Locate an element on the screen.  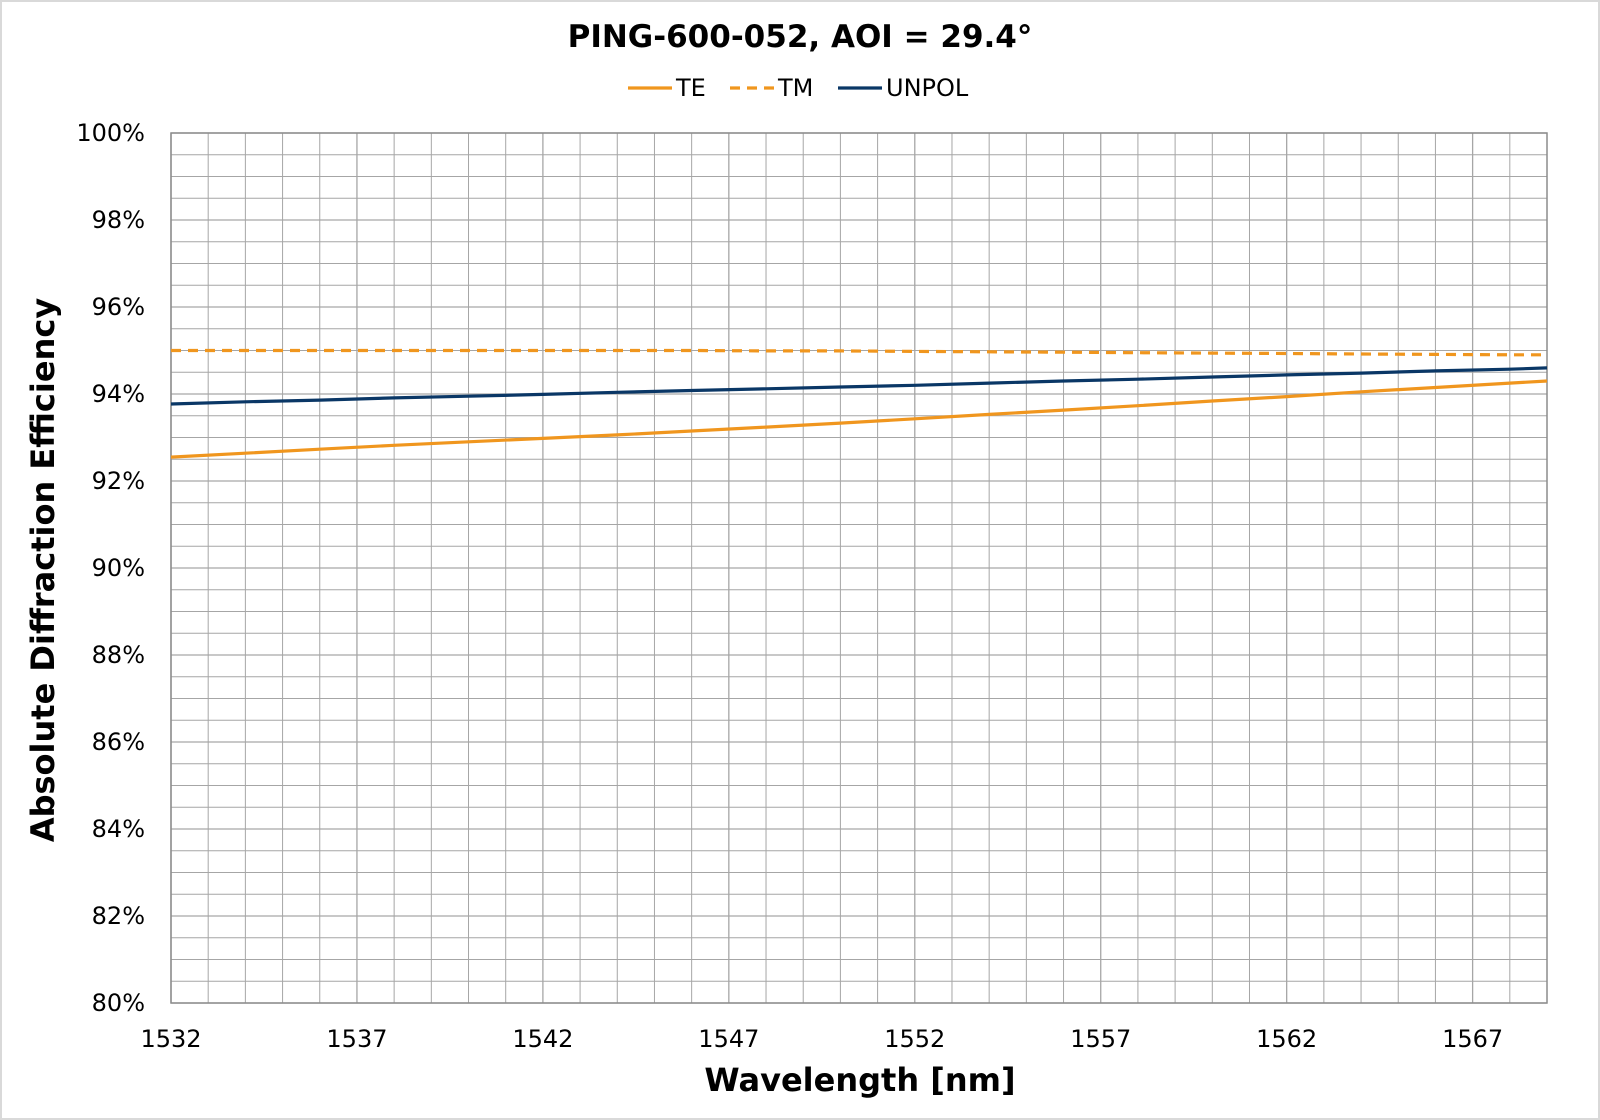
x-tick-label: 1542 is located at coordinates (542, 1039).